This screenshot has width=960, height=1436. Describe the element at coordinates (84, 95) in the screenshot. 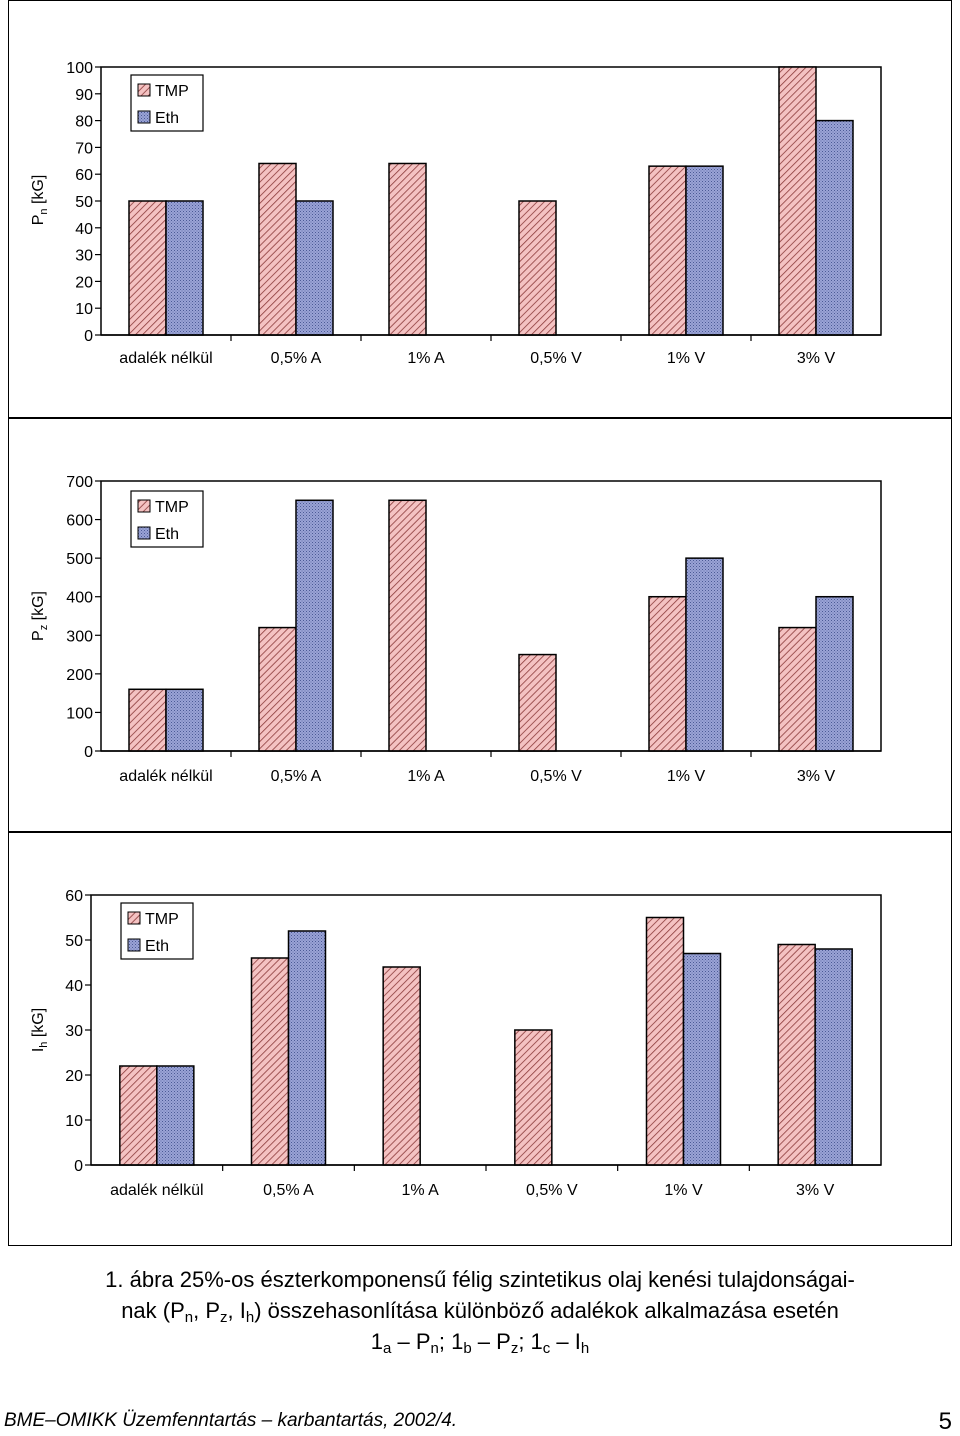

I see `y-tick-label: 90` at that location.